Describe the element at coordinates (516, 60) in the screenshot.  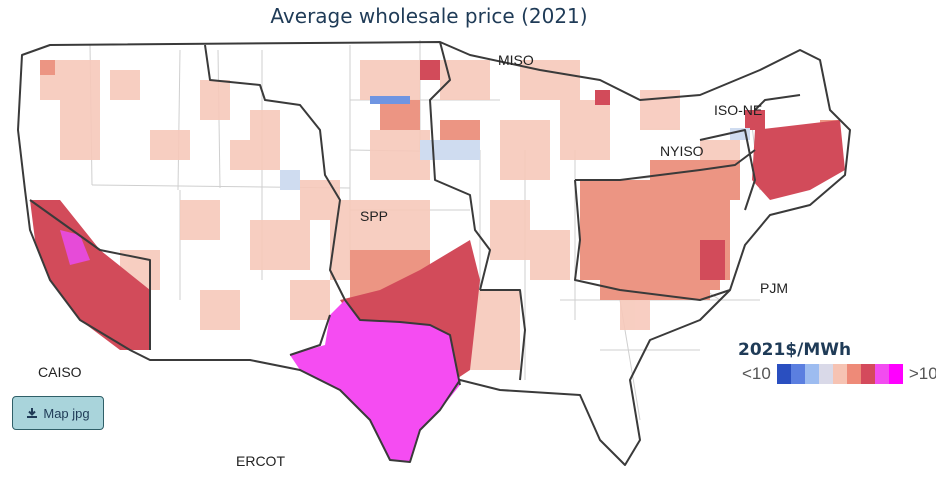
I see `region-label-miso: MISO` at that location.